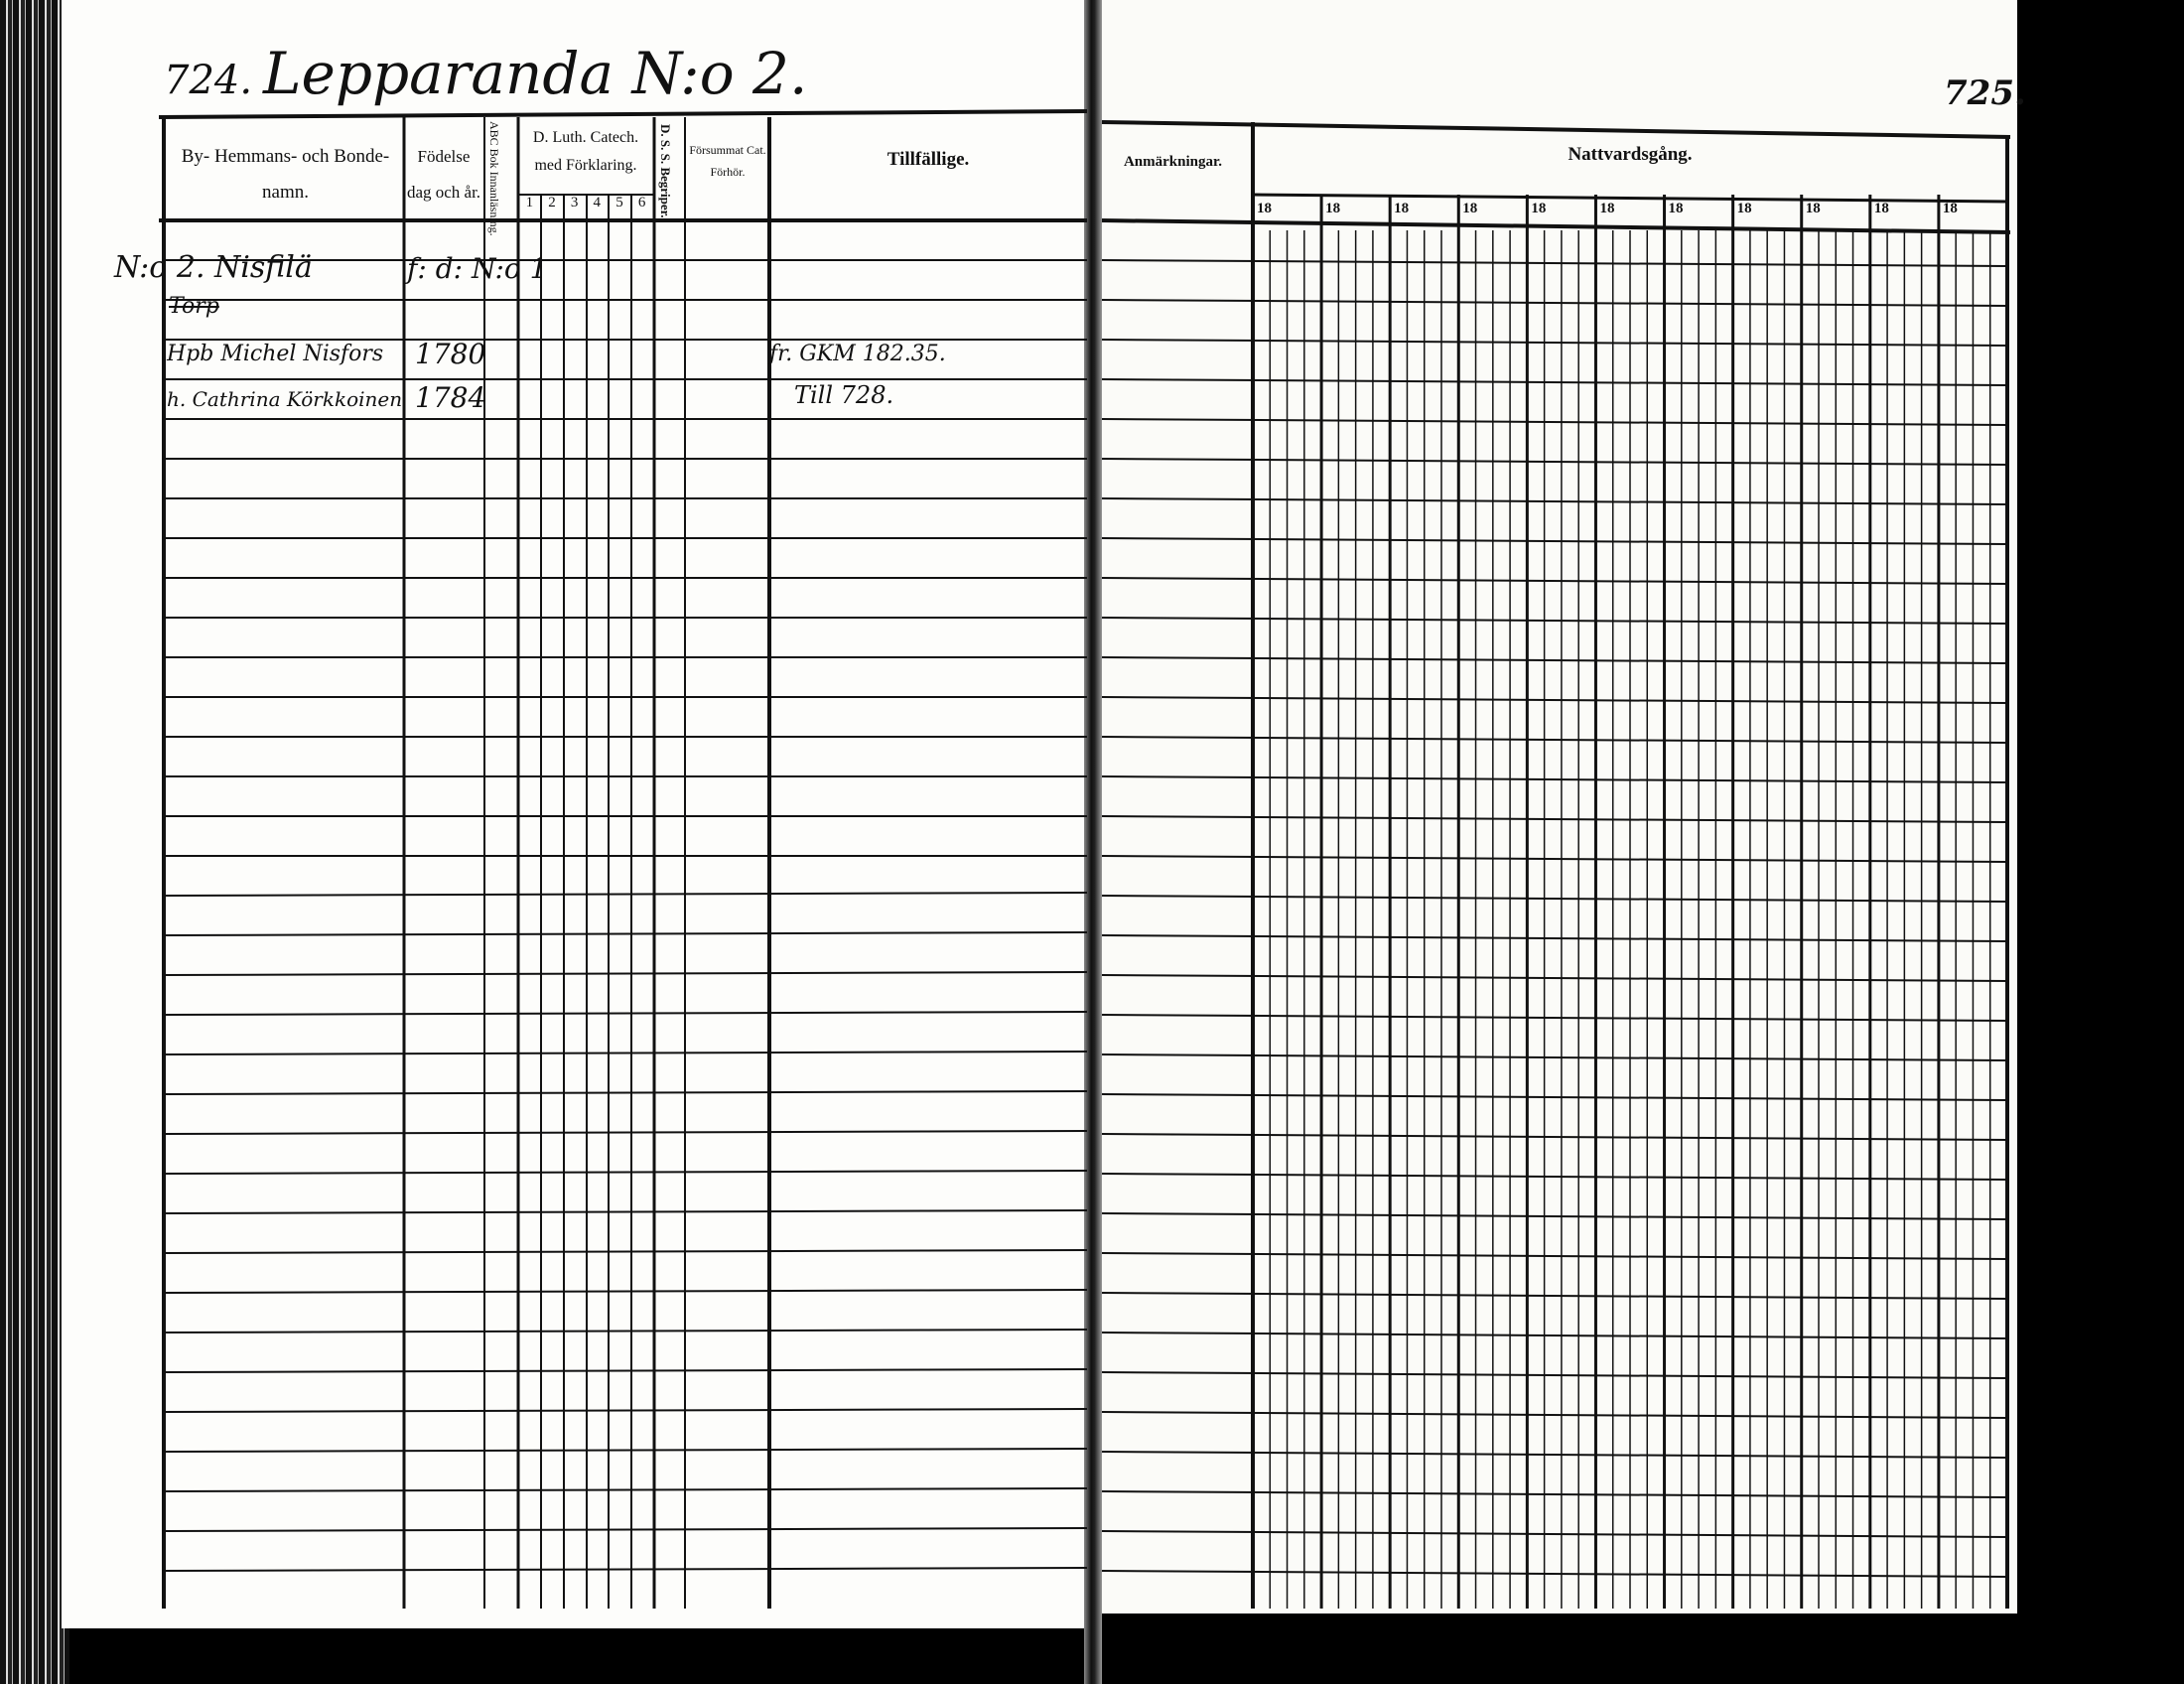 This screenshot has width=2184, height=1684. What do you see at coordinates (552, 203) in the screenshot?
I see `catech-number: 2` at bounding box center [552, 203].